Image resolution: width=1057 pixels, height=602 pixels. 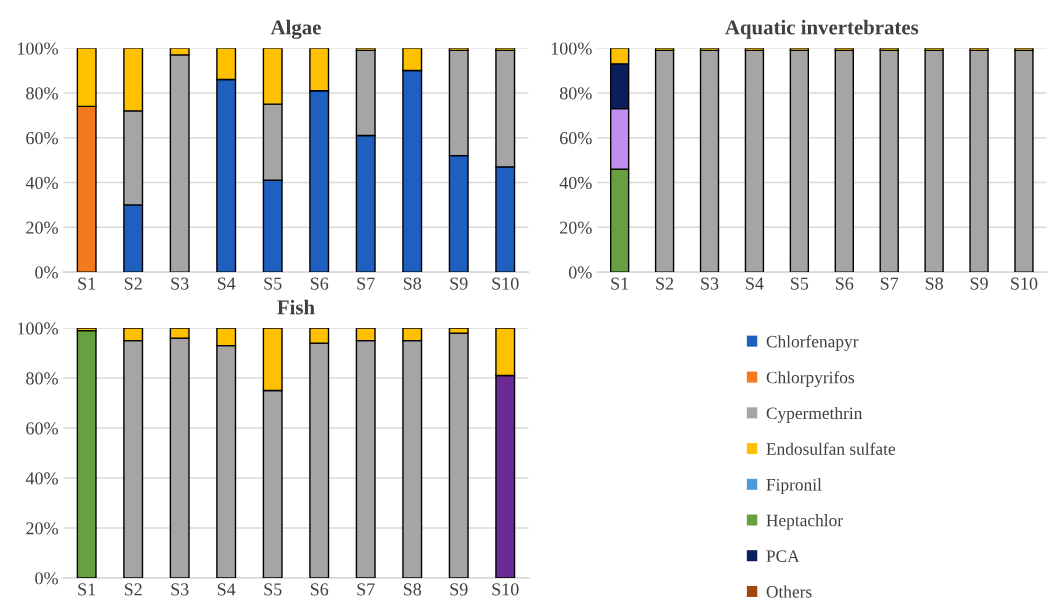 What do you see at coordinates (296, 307) in the screenshot?
I see `chart-title: Fish` at bounding box center [296, 307].